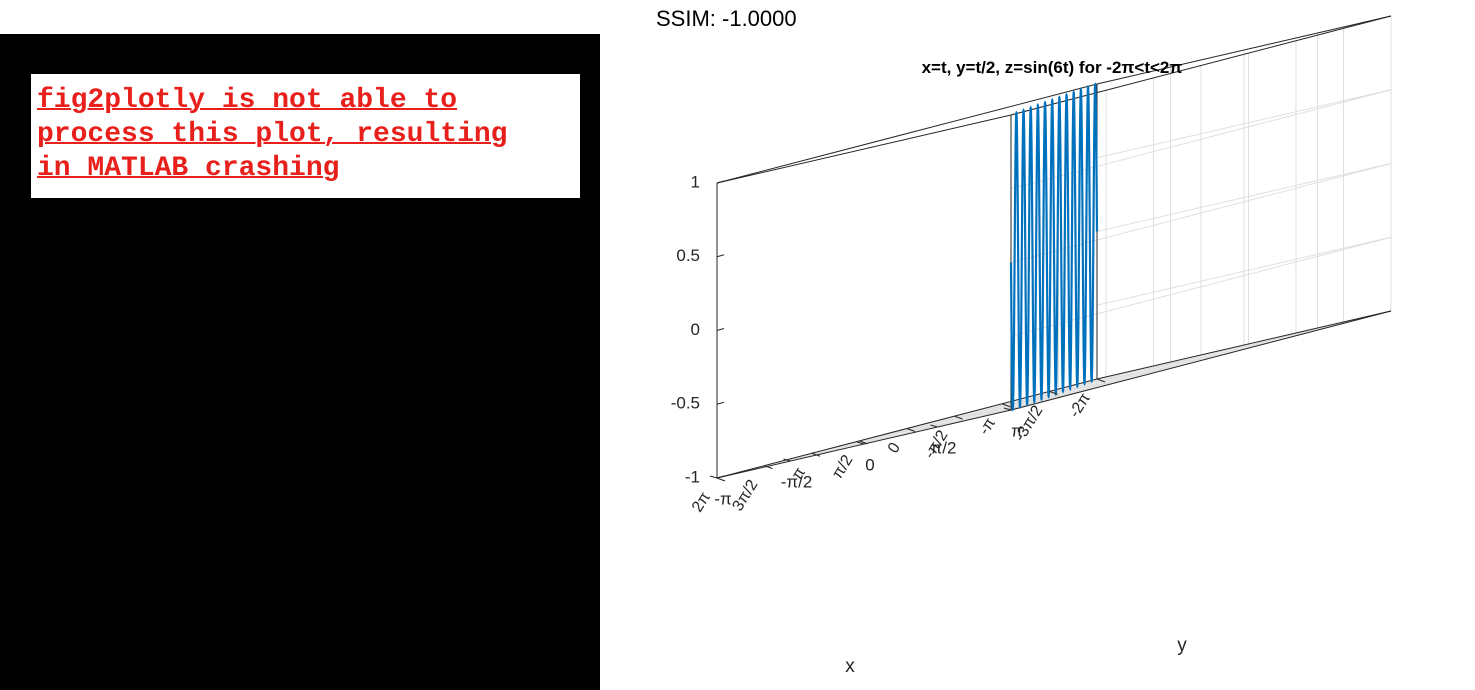 The image size is (1475, 690). I want to click on x-tick-label: 0, so click(894, 448).